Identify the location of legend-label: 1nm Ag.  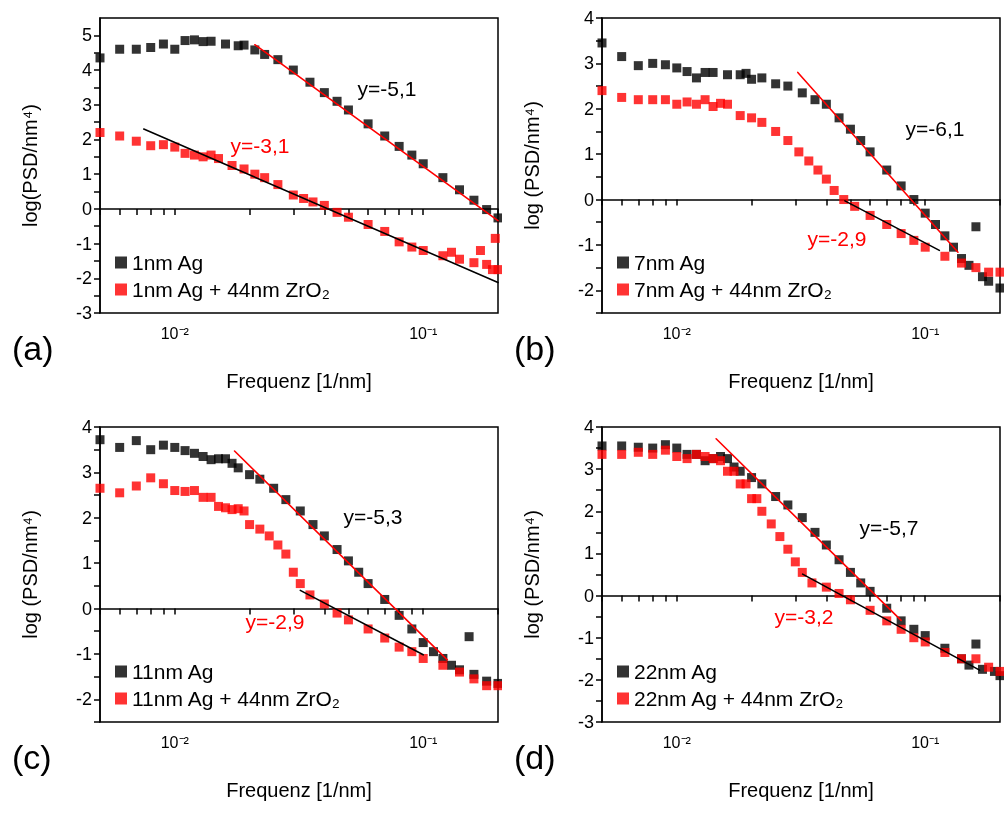
(168, 262).